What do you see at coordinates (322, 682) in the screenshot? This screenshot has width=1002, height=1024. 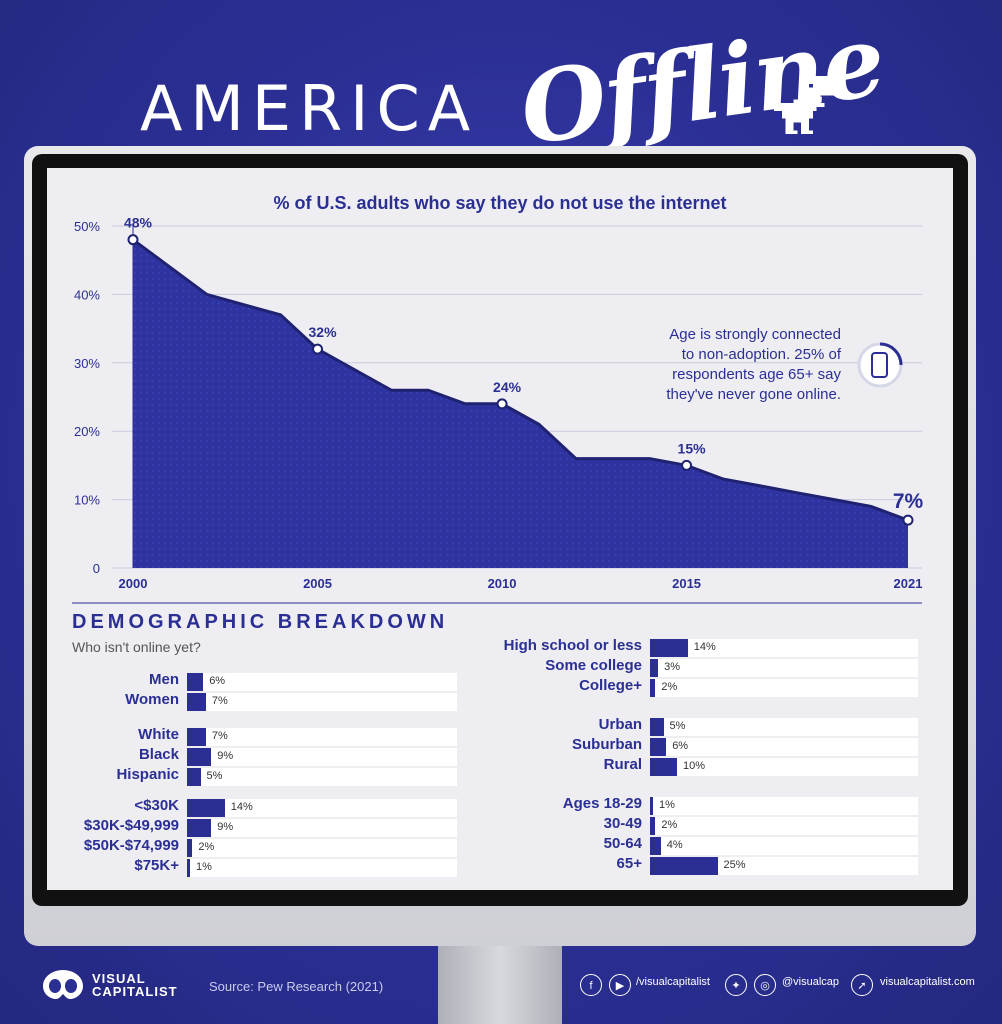 I see `bar-track: 6%` at bounding box center [322, 682].